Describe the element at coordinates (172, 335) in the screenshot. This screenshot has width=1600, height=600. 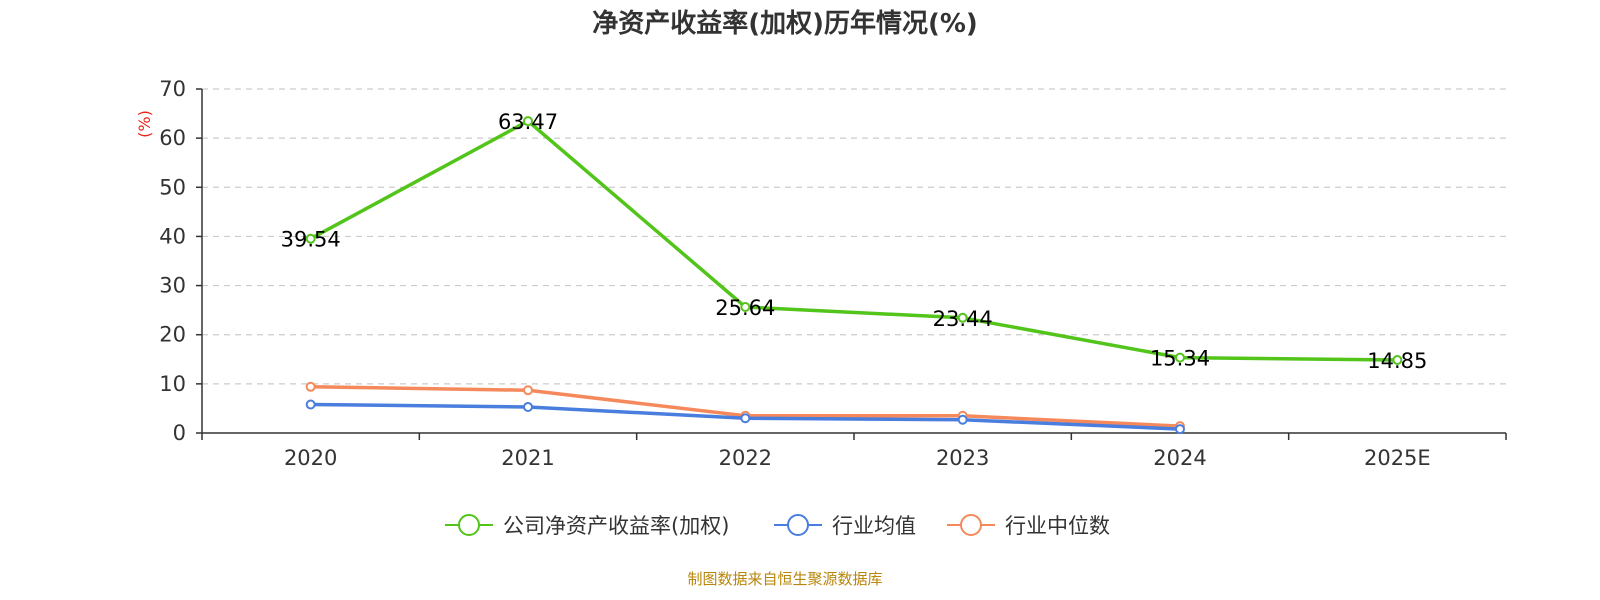
I see `y-tick-label: 20` at that location.